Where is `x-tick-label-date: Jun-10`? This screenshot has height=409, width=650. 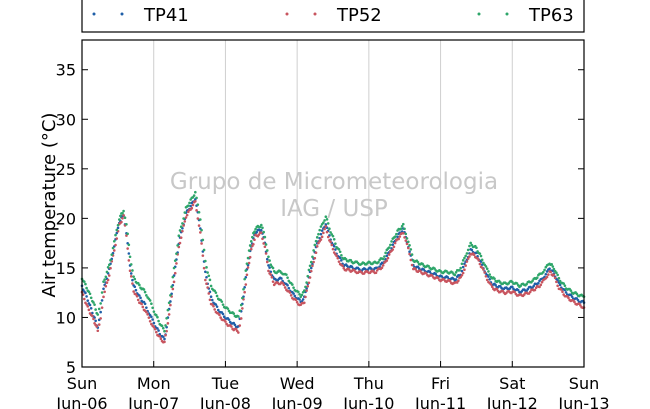
x-tick-label-date: Jun-10 is located at coordinates (368, 401).